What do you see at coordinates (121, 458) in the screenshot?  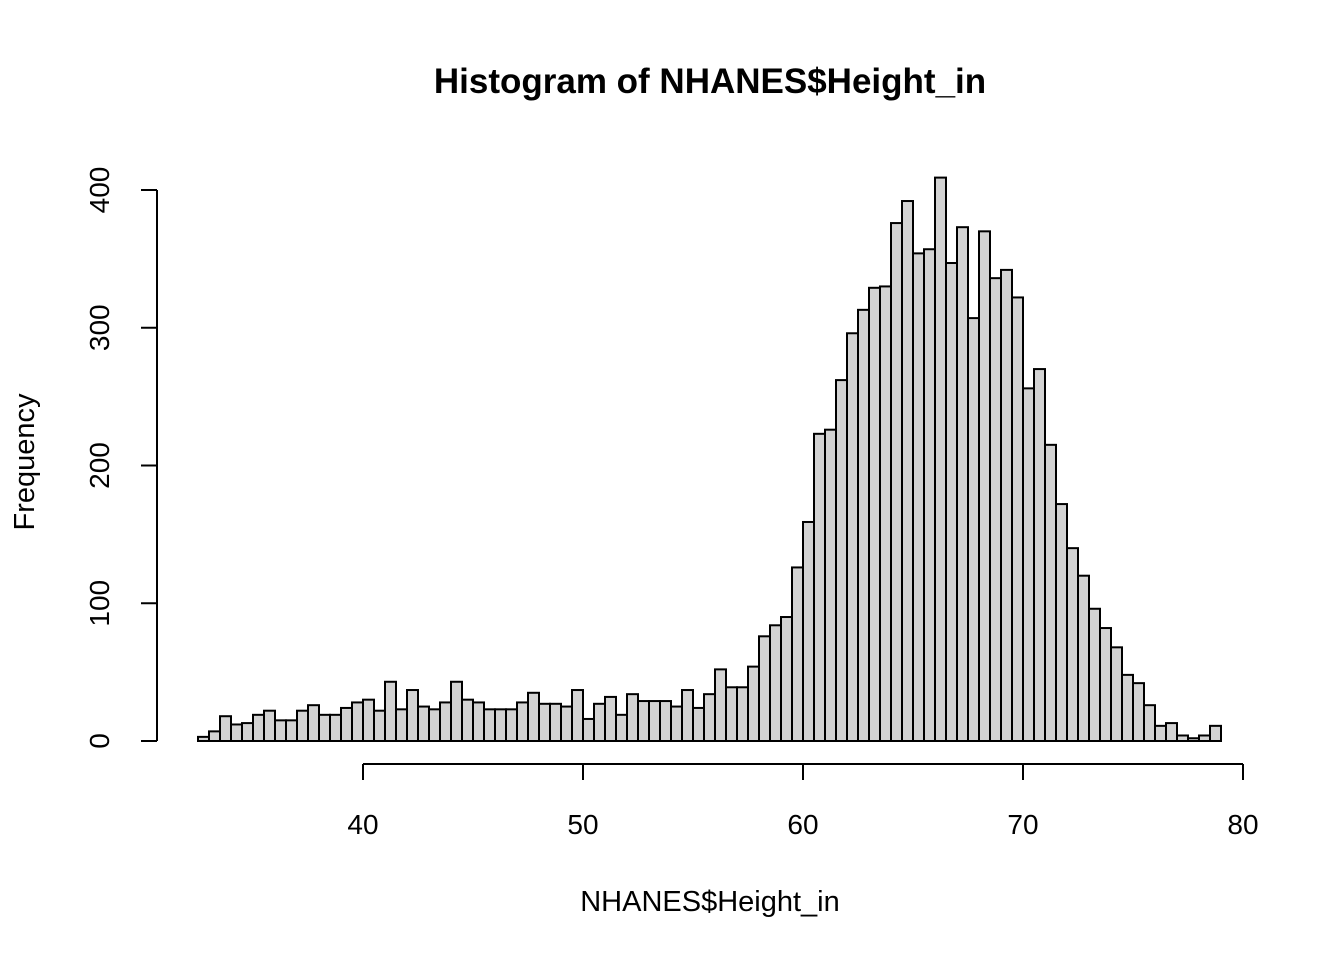 I see `y-axis: 0 100 200 300 400` at bounding box center [121, 458].